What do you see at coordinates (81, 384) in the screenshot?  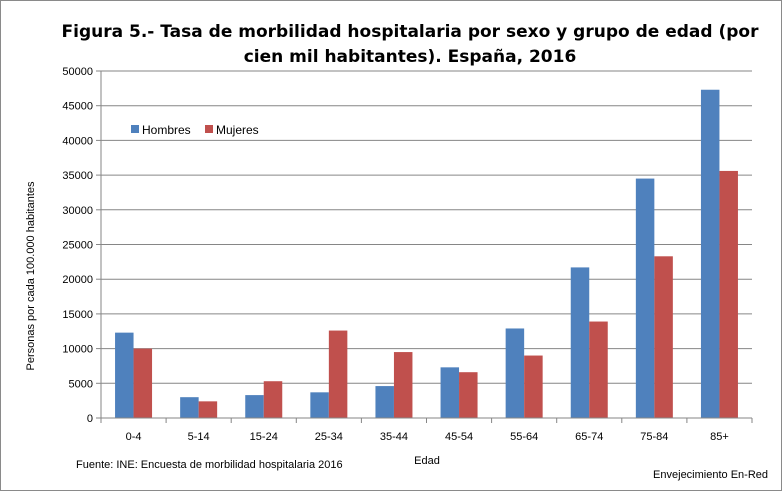 I see `y-tick-label: 5000` at bounding box center [81, 384].